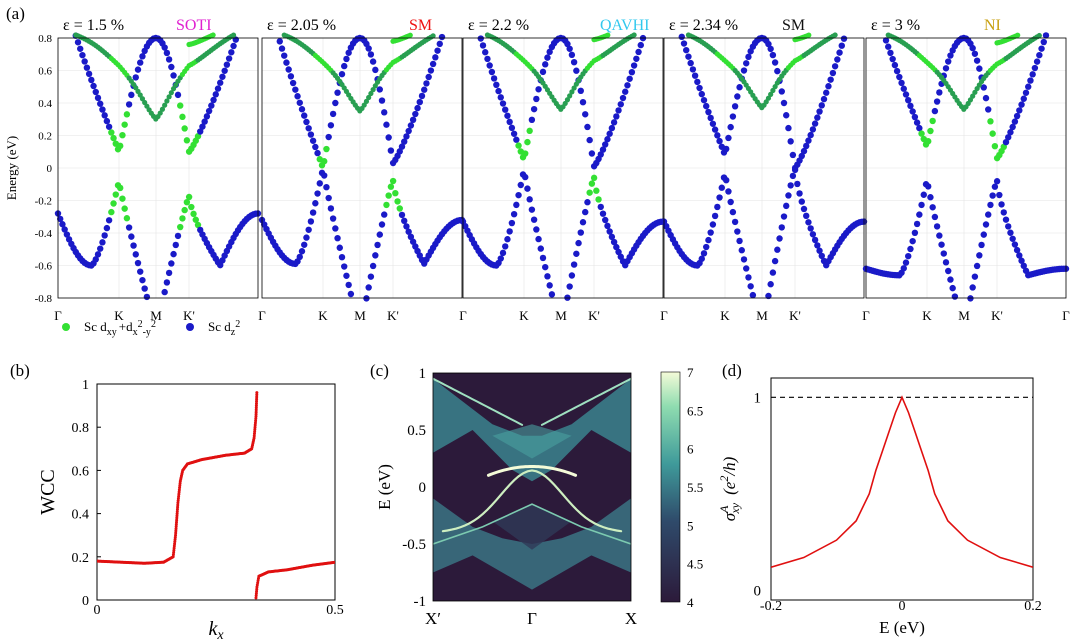 The width and height of the screenshot is (1080, 644). Describe the element at coordinates (66, 327) in the screenshot. I see `legend-marker-green` at that location.